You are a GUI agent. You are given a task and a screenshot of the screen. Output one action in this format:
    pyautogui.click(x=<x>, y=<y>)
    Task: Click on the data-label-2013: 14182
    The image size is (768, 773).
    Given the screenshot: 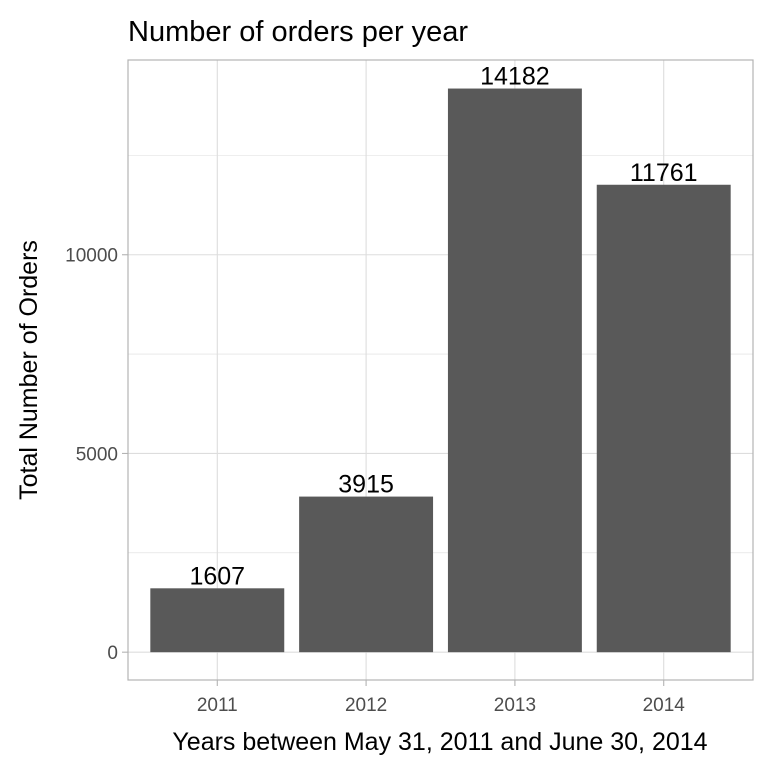 What is the action you would take?
    pyautogui.click(x=515, y=77)
    